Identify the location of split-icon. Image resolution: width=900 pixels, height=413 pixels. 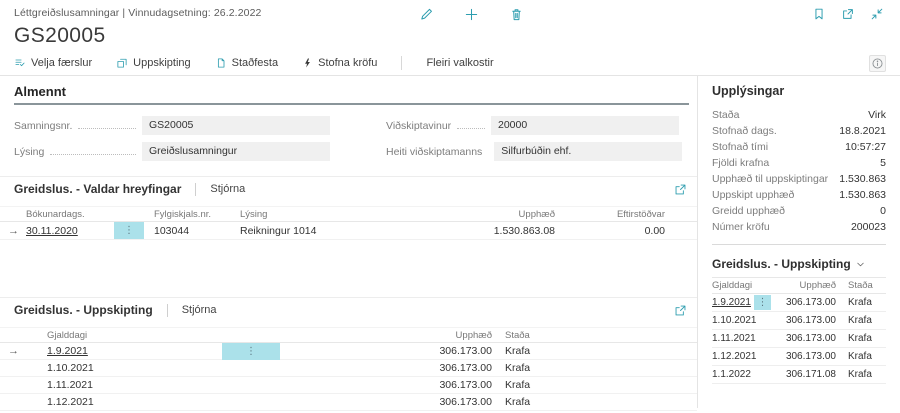
(122, 63).